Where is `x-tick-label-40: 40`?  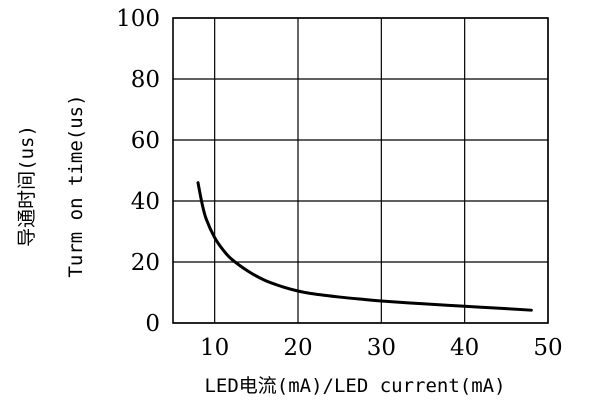 x-tick-label-40: 40 is located at coordinates (464, 348).